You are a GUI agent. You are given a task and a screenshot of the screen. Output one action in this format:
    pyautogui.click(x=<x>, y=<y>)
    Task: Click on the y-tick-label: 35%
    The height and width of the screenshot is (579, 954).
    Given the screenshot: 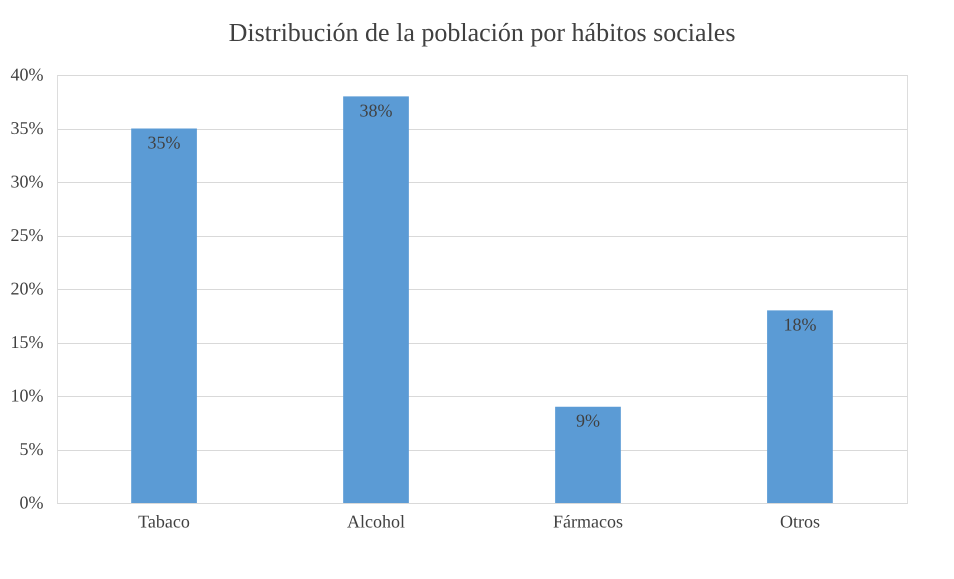 What is the action you would take?
    pyautogui.click(x=27, y=128)
    